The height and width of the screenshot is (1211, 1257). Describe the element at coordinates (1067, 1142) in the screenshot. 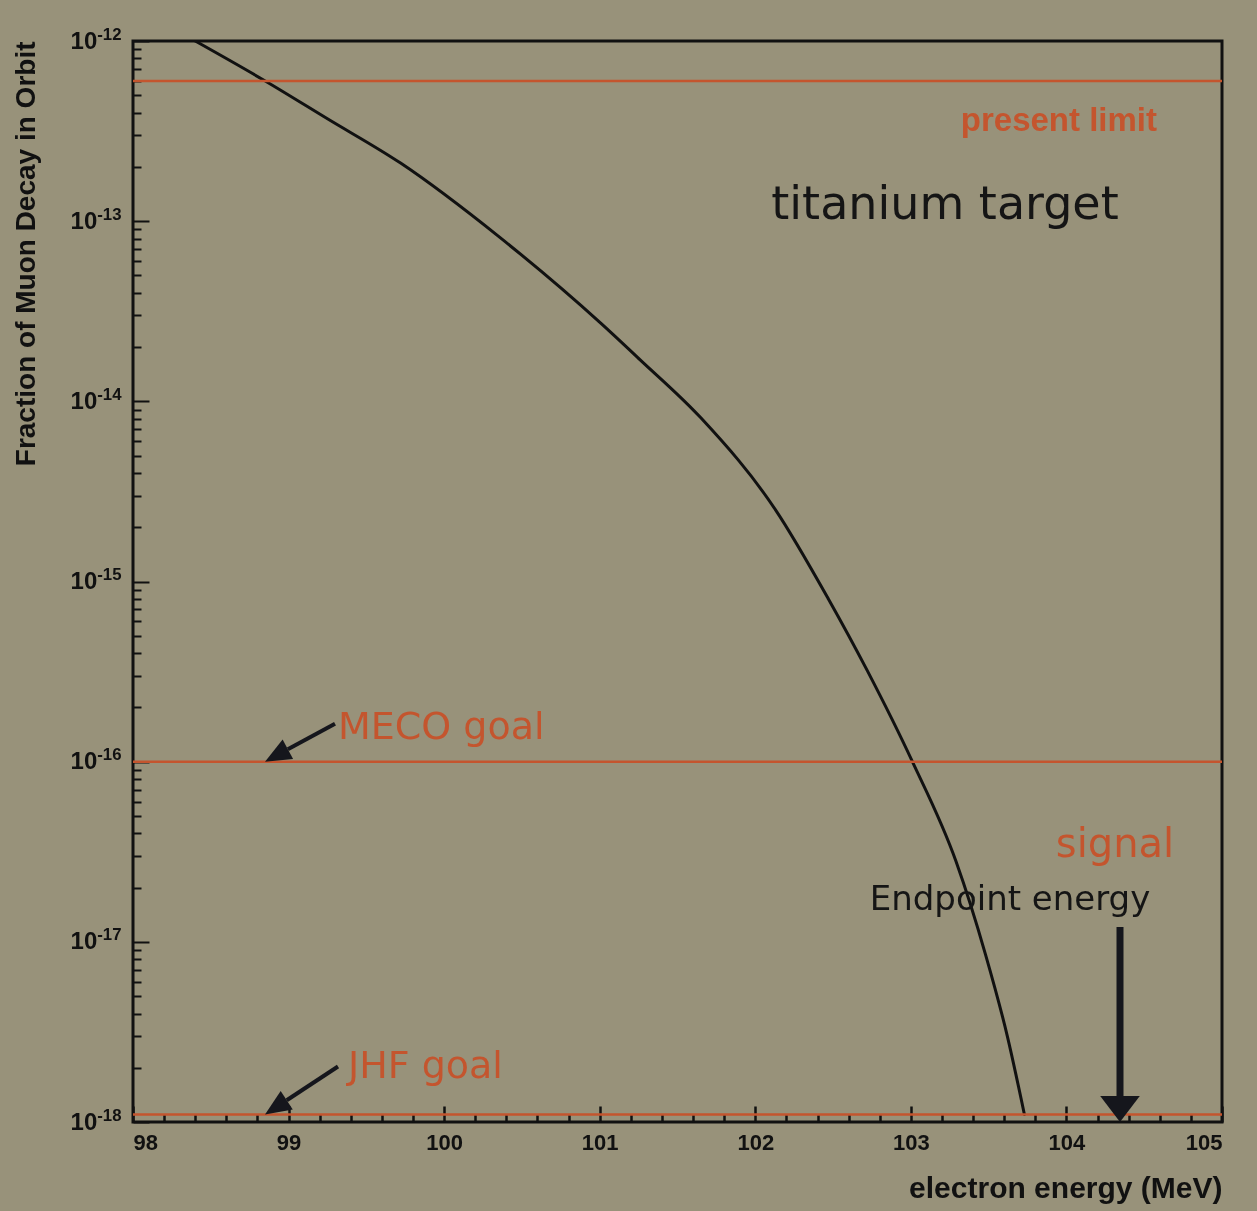

I see `x-tick-label: 104` at that location.